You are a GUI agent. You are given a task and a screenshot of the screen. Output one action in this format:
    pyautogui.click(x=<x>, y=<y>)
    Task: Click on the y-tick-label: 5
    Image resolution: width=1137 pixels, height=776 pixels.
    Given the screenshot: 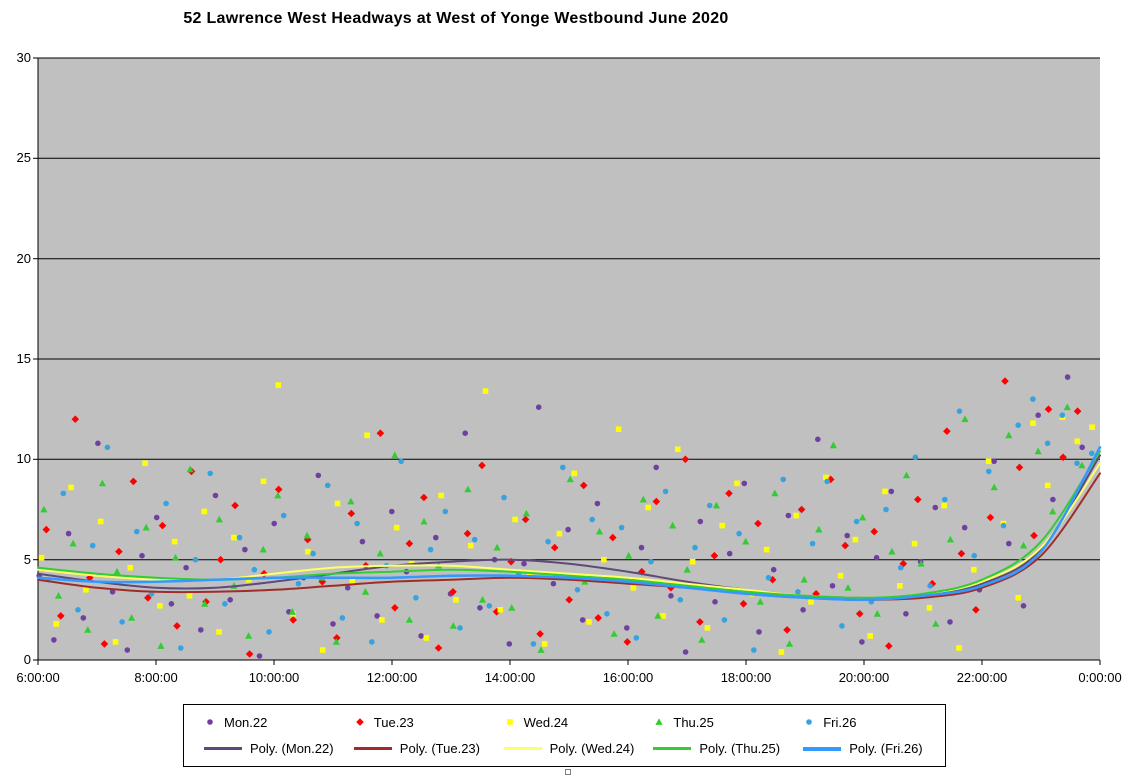 What is the action you would take?
    pyautogui.click(x=27, y=559)
    